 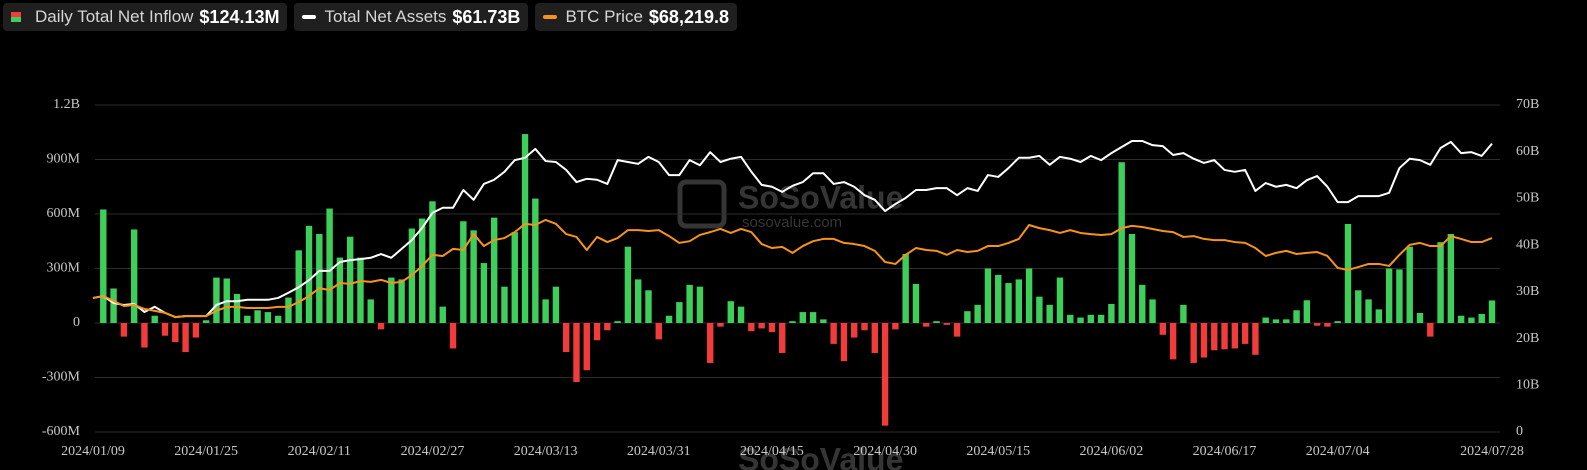 I want to click on y-tick-label: 600M, so click(x=64, y=213).